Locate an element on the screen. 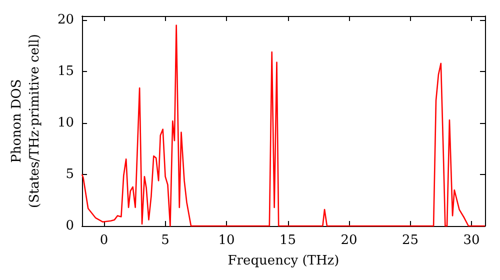  x-tick-label: 10 is located at coordinates (226, 240).